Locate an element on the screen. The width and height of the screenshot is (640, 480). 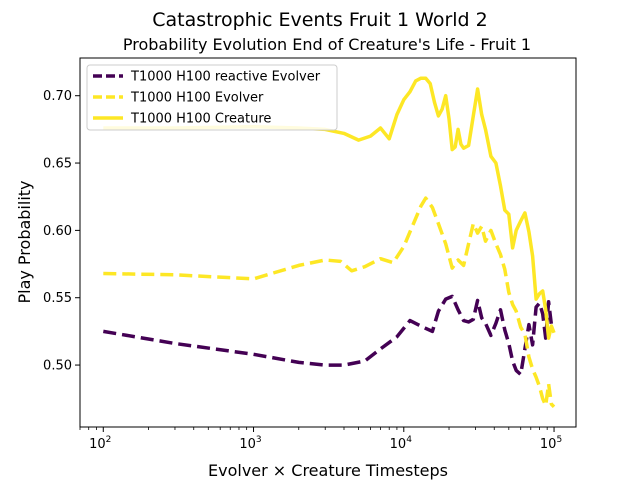
x-tick-label: 10³ is located at coordinates (250, 443).